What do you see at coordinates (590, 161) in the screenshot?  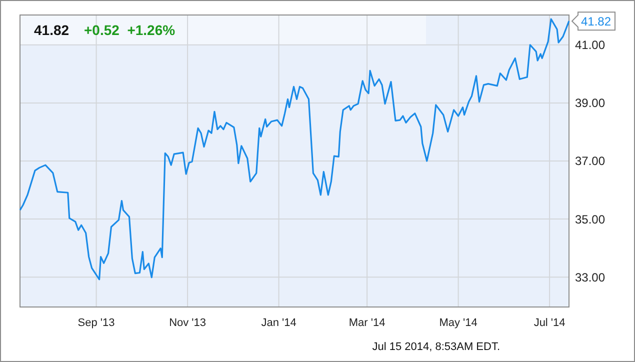 I see `y-tick-label: 37.00` at bounding box center [590, 161].